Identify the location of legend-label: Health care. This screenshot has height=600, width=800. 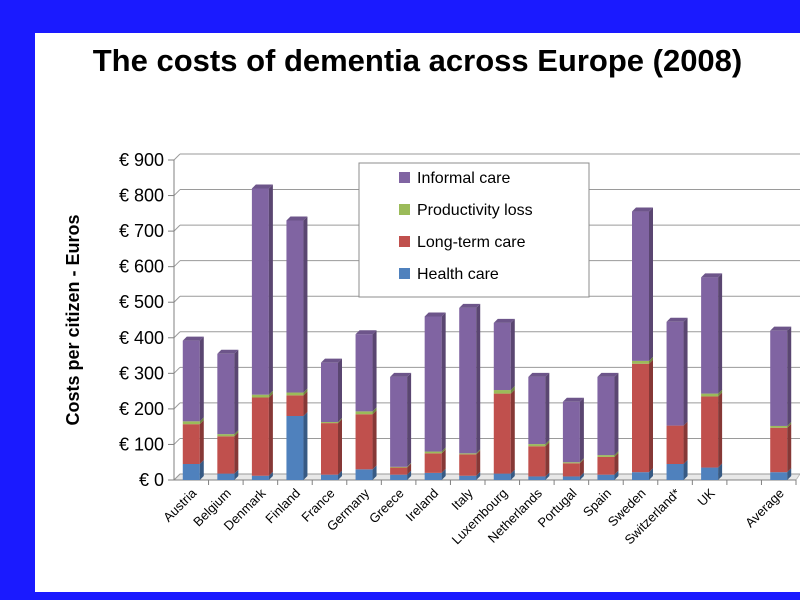
(458, 274).